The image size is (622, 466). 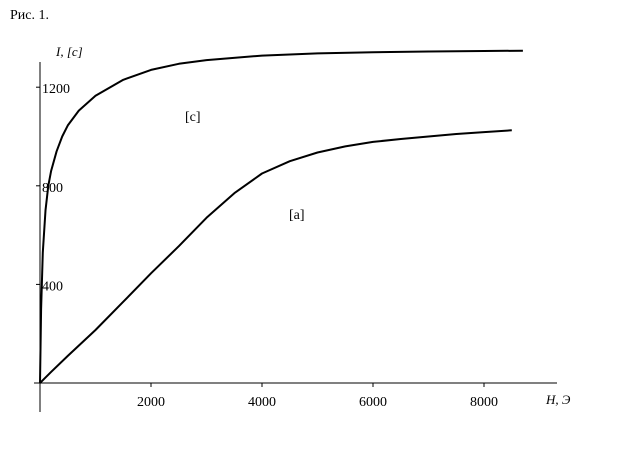 What do you see at coordinates (69, 51) in the screenshot?
I see `y-axis-title: I, [c]` at bounding box center [69, 51].